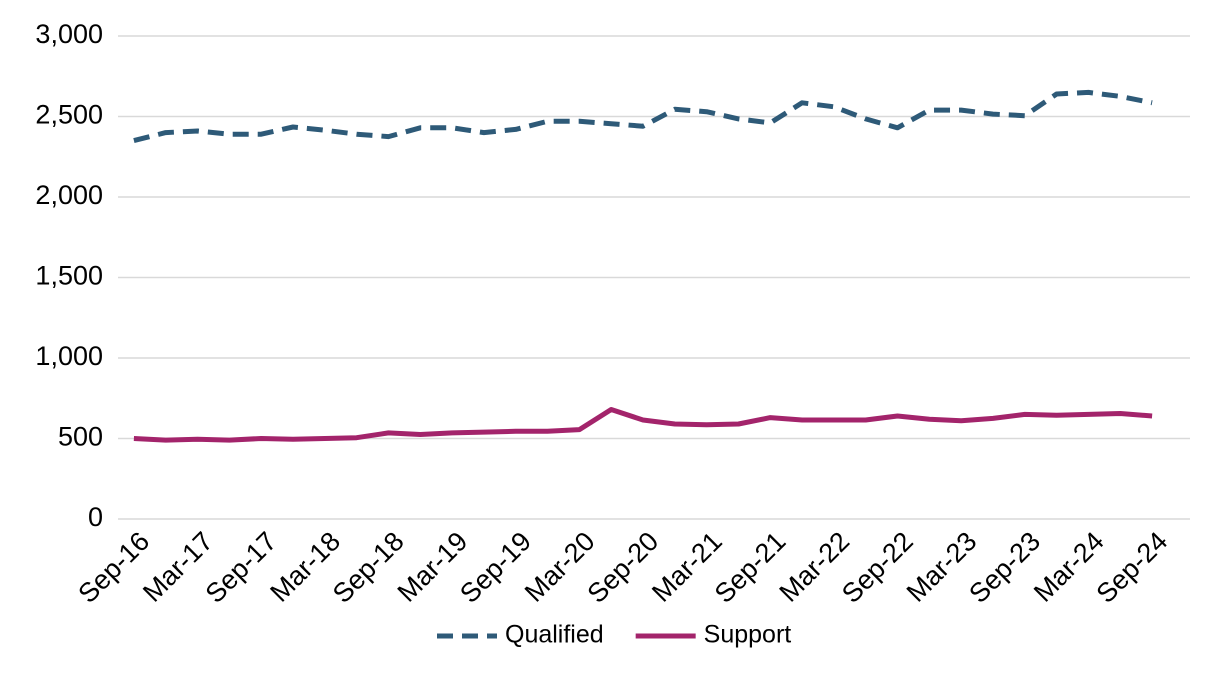 The height and width of the screenshot is (673, 1216). I want to click on y-tick-label: 1,500, so click(69, 276).